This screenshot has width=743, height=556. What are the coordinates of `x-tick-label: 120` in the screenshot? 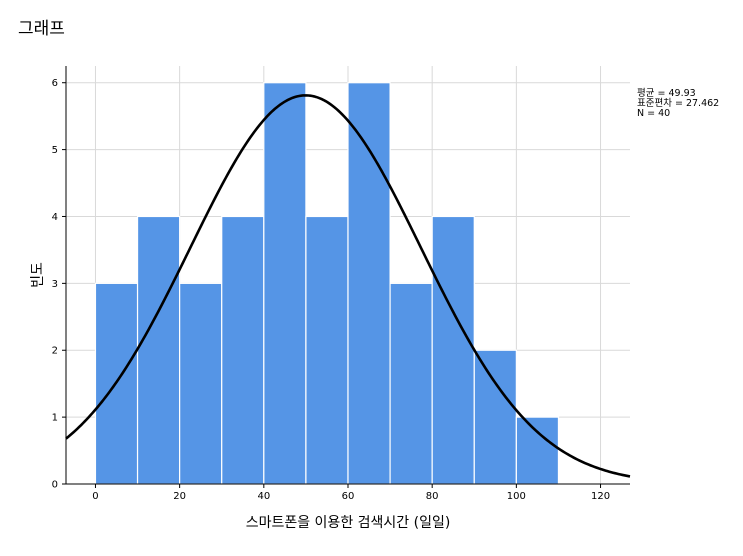 It's located at (600, 496).